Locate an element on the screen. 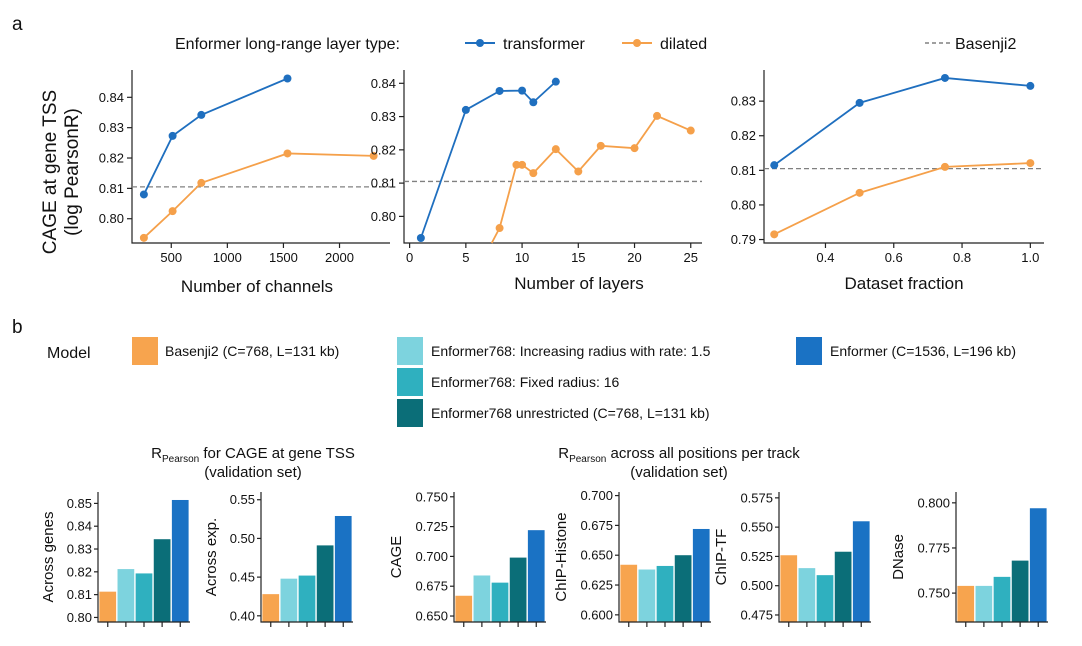  y-tick-label: 0.79 is located at coordinates (743, 239).